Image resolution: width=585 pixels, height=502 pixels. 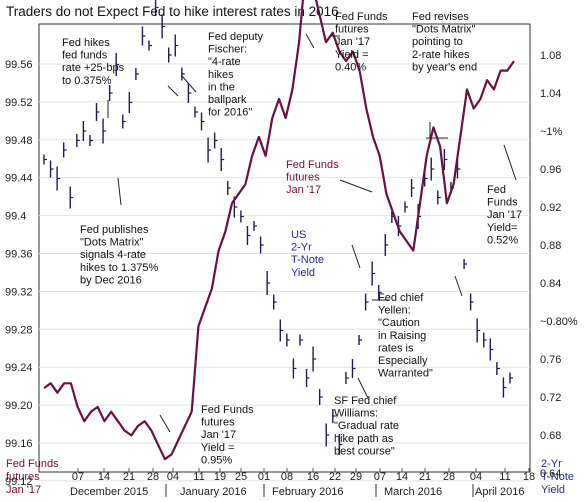 What do you see at coordinates (19, 444) in the screenshot?
I see `left-tick-label: 99.16` at bounding box center [19, 444].